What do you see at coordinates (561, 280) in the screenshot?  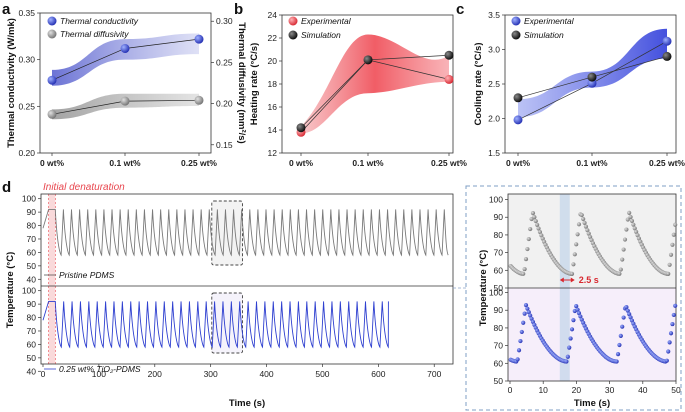 I see `interval-arrowhead-left` at bounding box center [561, 280].